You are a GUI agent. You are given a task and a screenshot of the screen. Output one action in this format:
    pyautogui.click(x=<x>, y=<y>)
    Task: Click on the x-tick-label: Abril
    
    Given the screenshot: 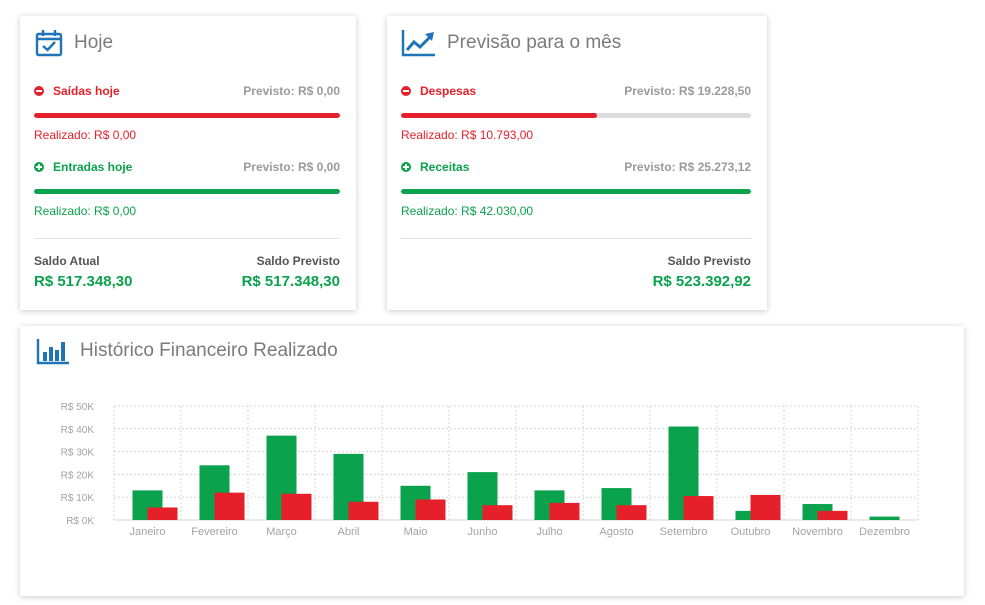 What is the action you would take?
    pyautogui.click(x=348, y=532)
    